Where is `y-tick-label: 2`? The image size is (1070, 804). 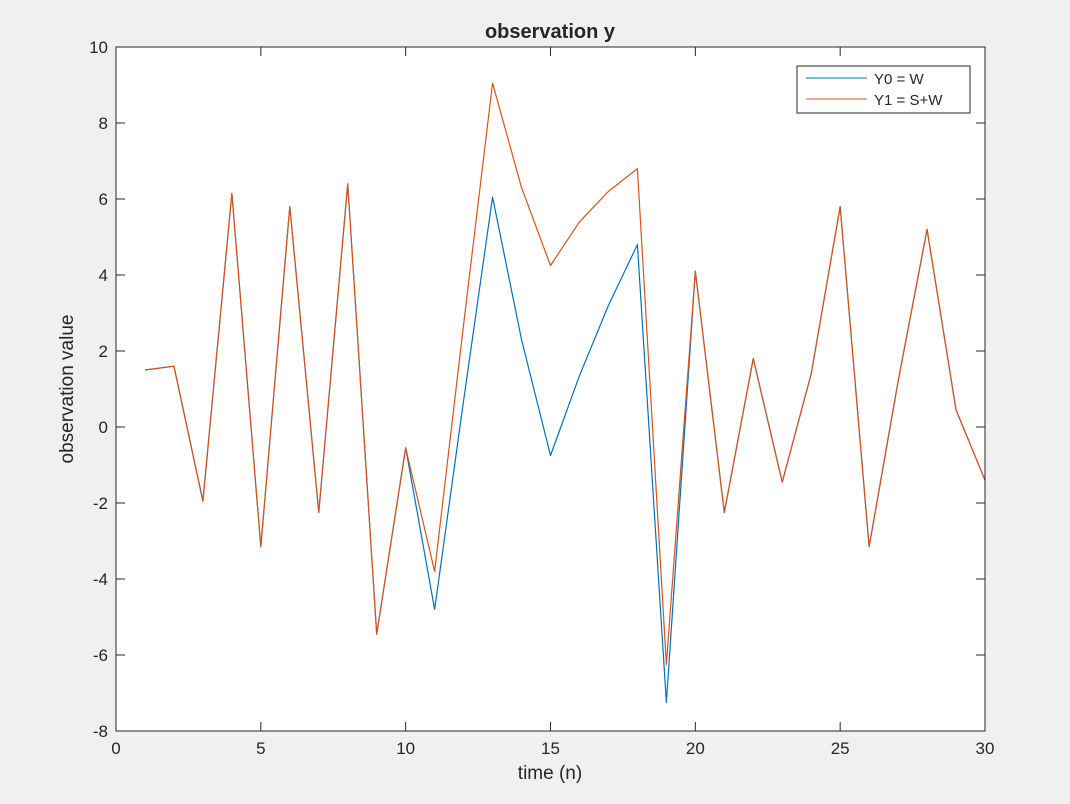 y-tick-label: 2 is located at coordinates (103, 351).